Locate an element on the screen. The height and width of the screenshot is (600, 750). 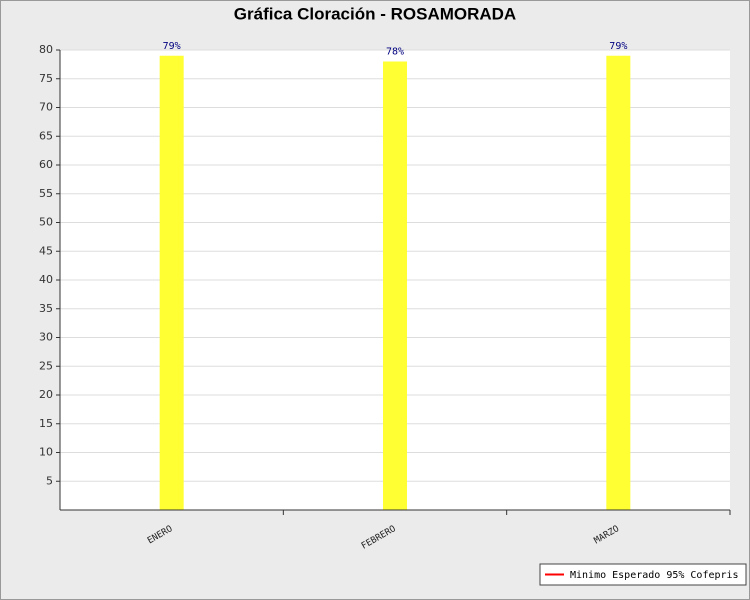
legend-label: Minimo Esperado 95% Cofepris is located at coordinates (654, 575).